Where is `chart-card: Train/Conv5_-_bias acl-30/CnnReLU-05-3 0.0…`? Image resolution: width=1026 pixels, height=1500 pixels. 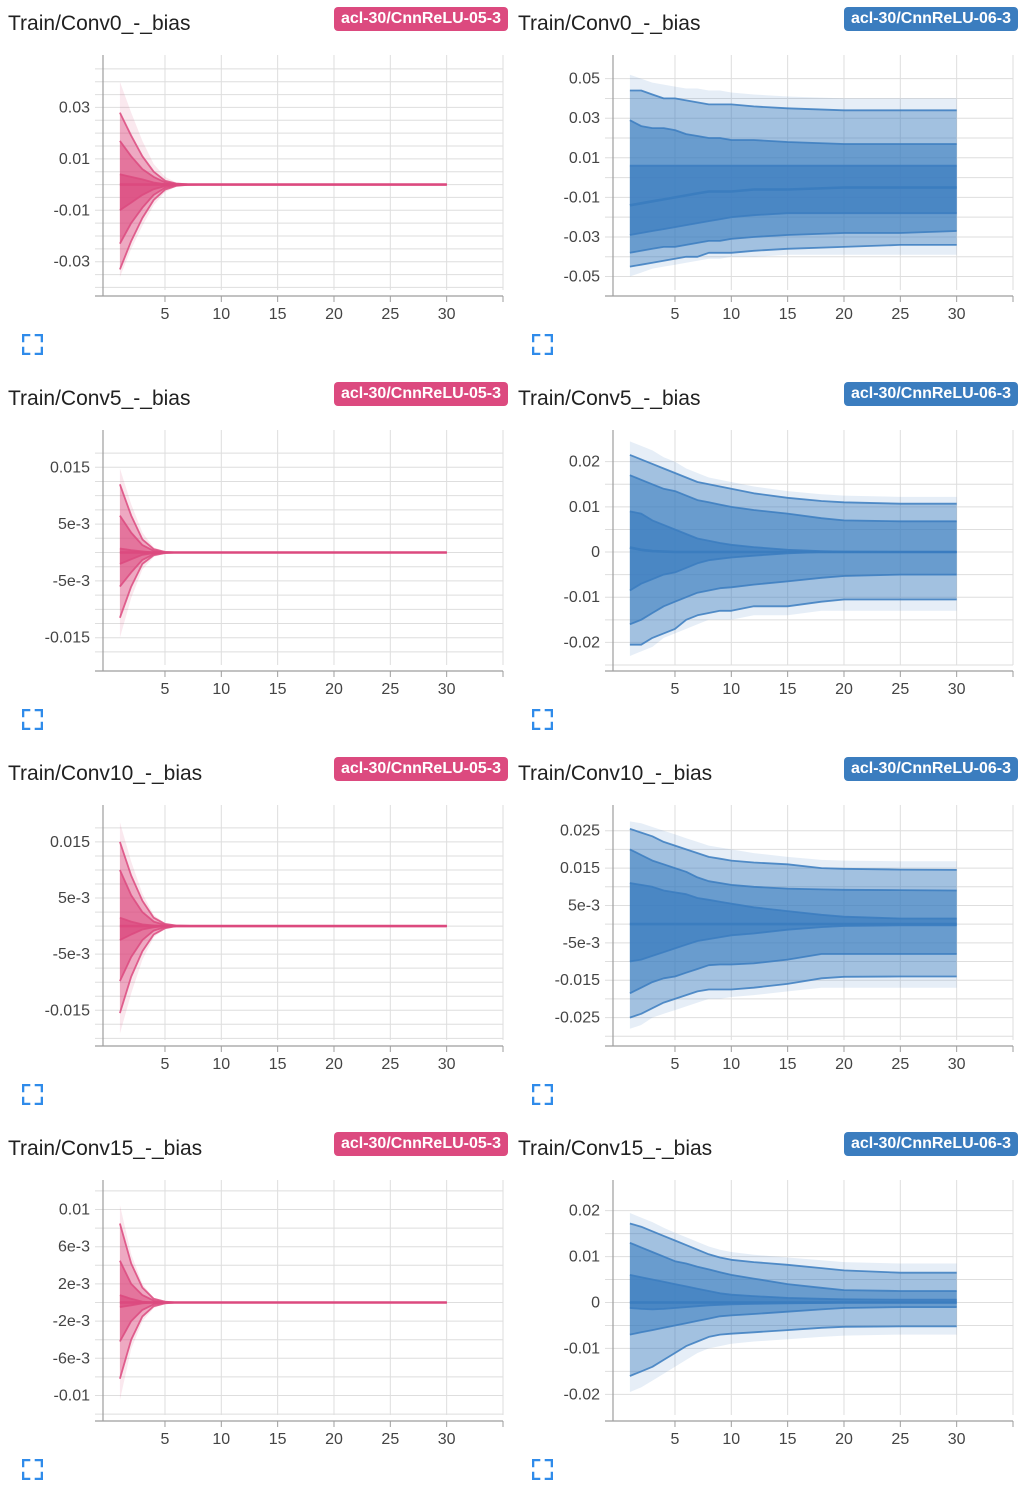
chart-card: Train/Conv5_-_bias acl-30/CnnReLU-05-3 0.0… is located at coordinates (258, 562).